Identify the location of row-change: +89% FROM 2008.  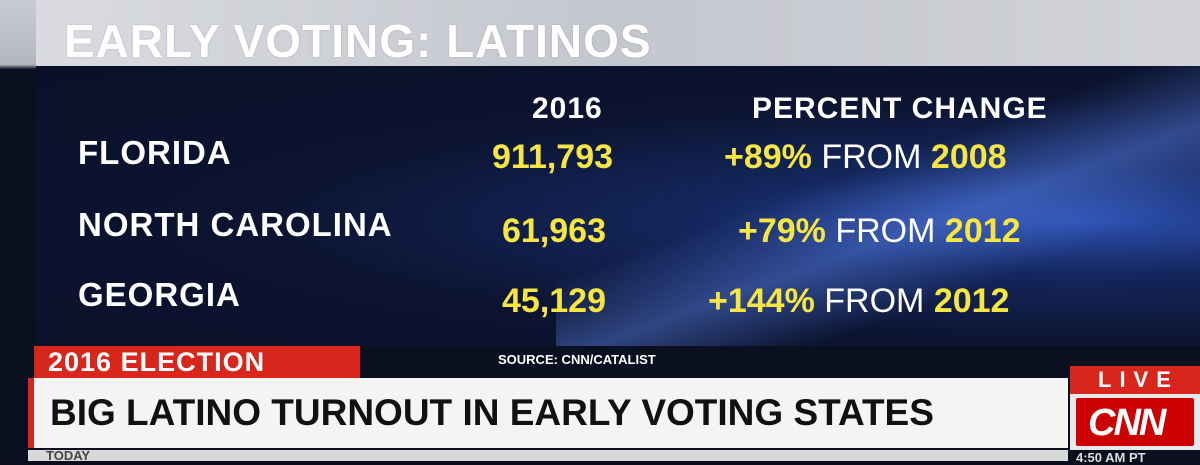
(865, 157).